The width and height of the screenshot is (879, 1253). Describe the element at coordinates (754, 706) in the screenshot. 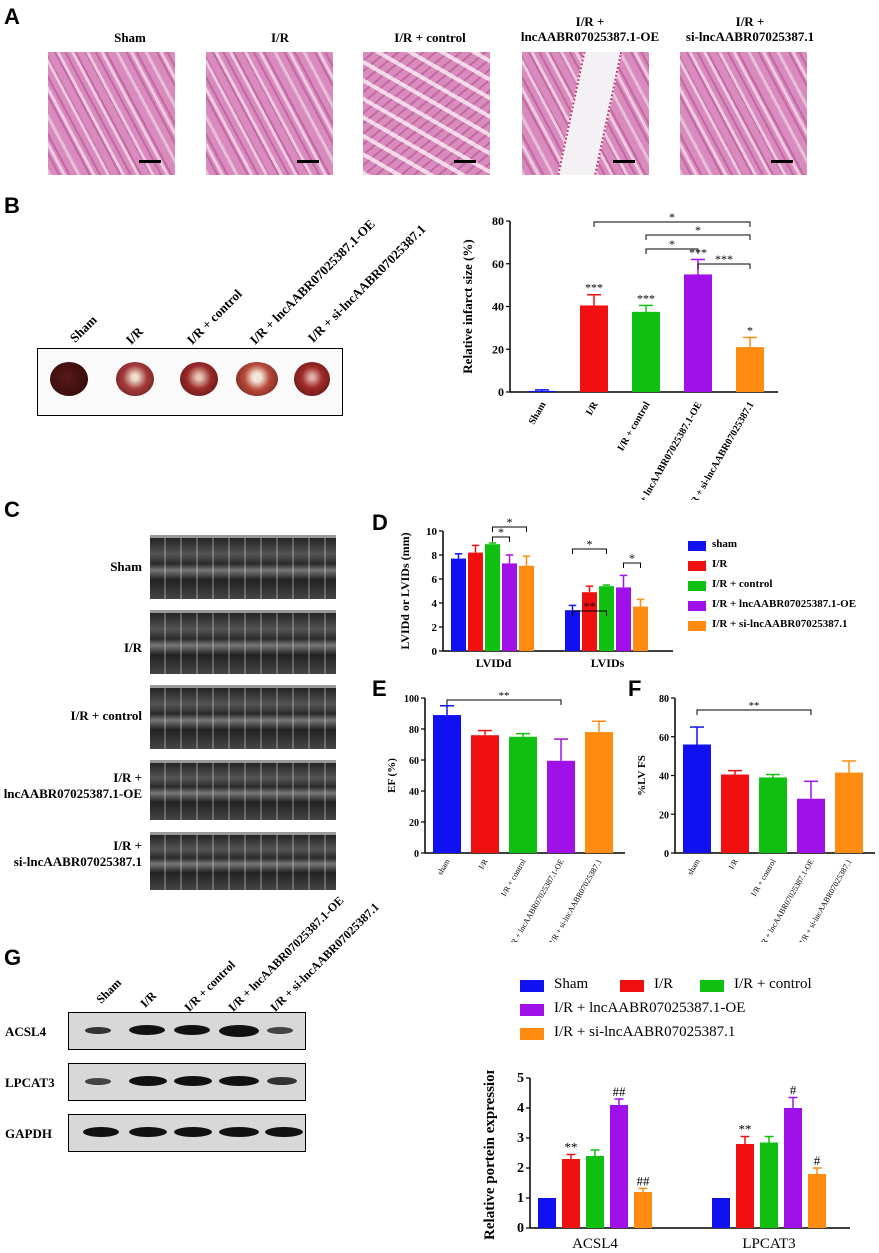

I see `significance-label: **` at that location.